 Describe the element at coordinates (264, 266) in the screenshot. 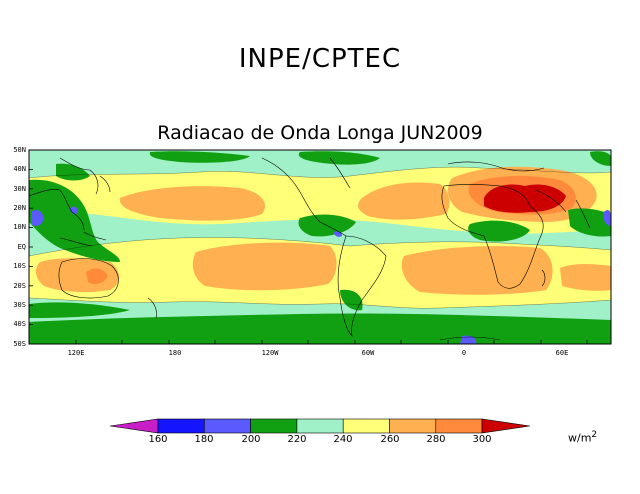

I see `olr-spacific-orange` at that location.